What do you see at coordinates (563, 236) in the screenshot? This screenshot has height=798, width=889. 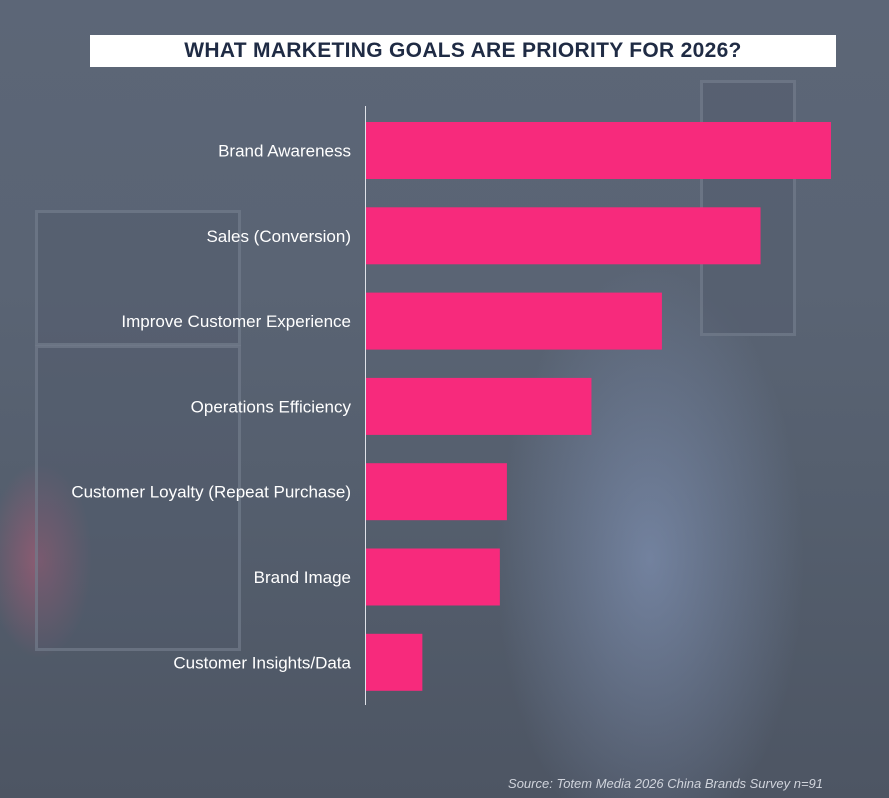 I see `bar-sales-conversion` at bounding box center [563, 236].